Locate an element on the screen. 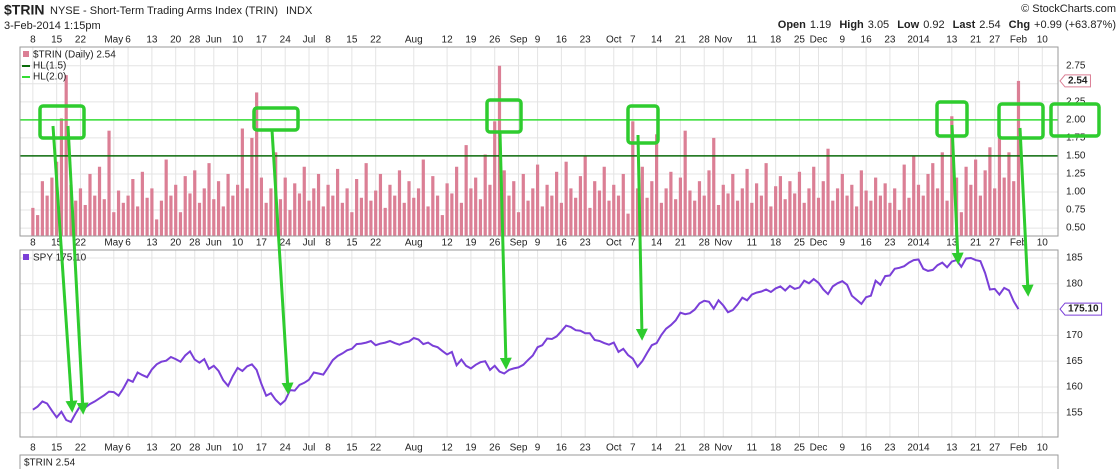 The width and height of the screenshot is (1120, 469). arrow is located at coordinates (282, 262).